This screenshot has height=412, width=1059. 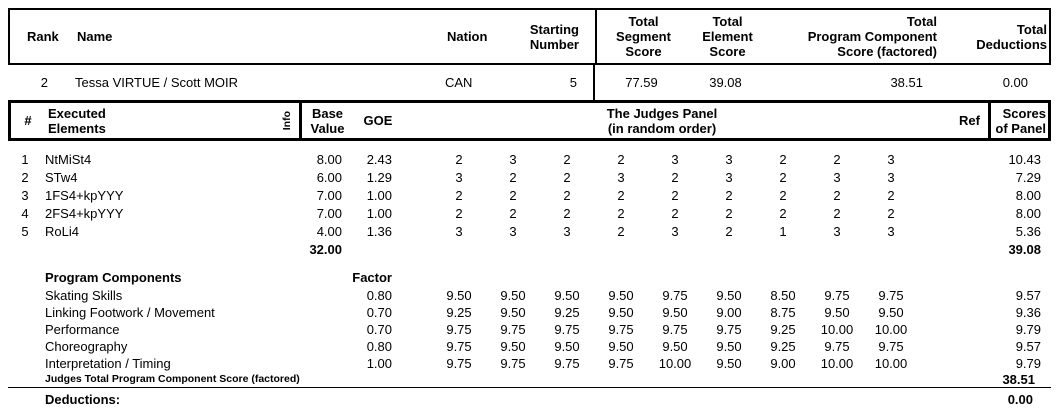 I want to click on element-base-value: 6.00, so click(x=329, y=177).